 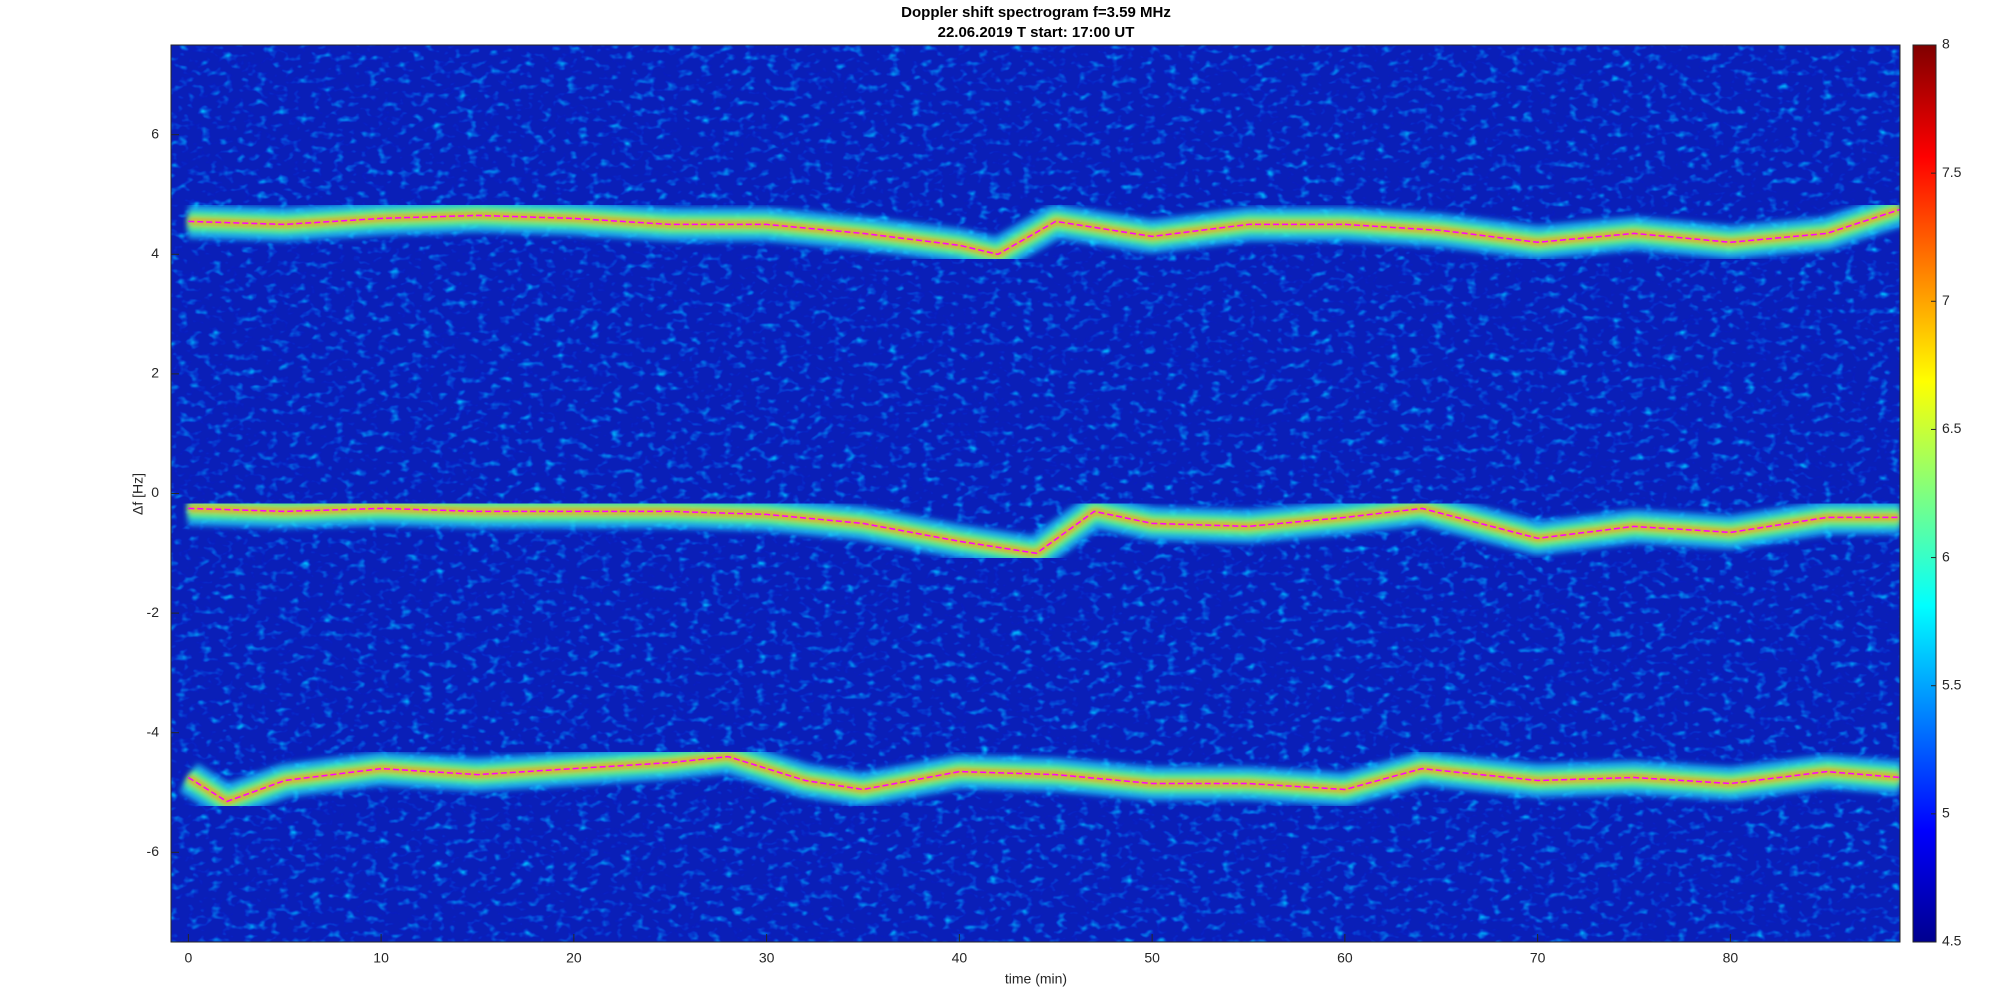 I want to click on x-tick-label: 60, so click(x=1345, y=958).